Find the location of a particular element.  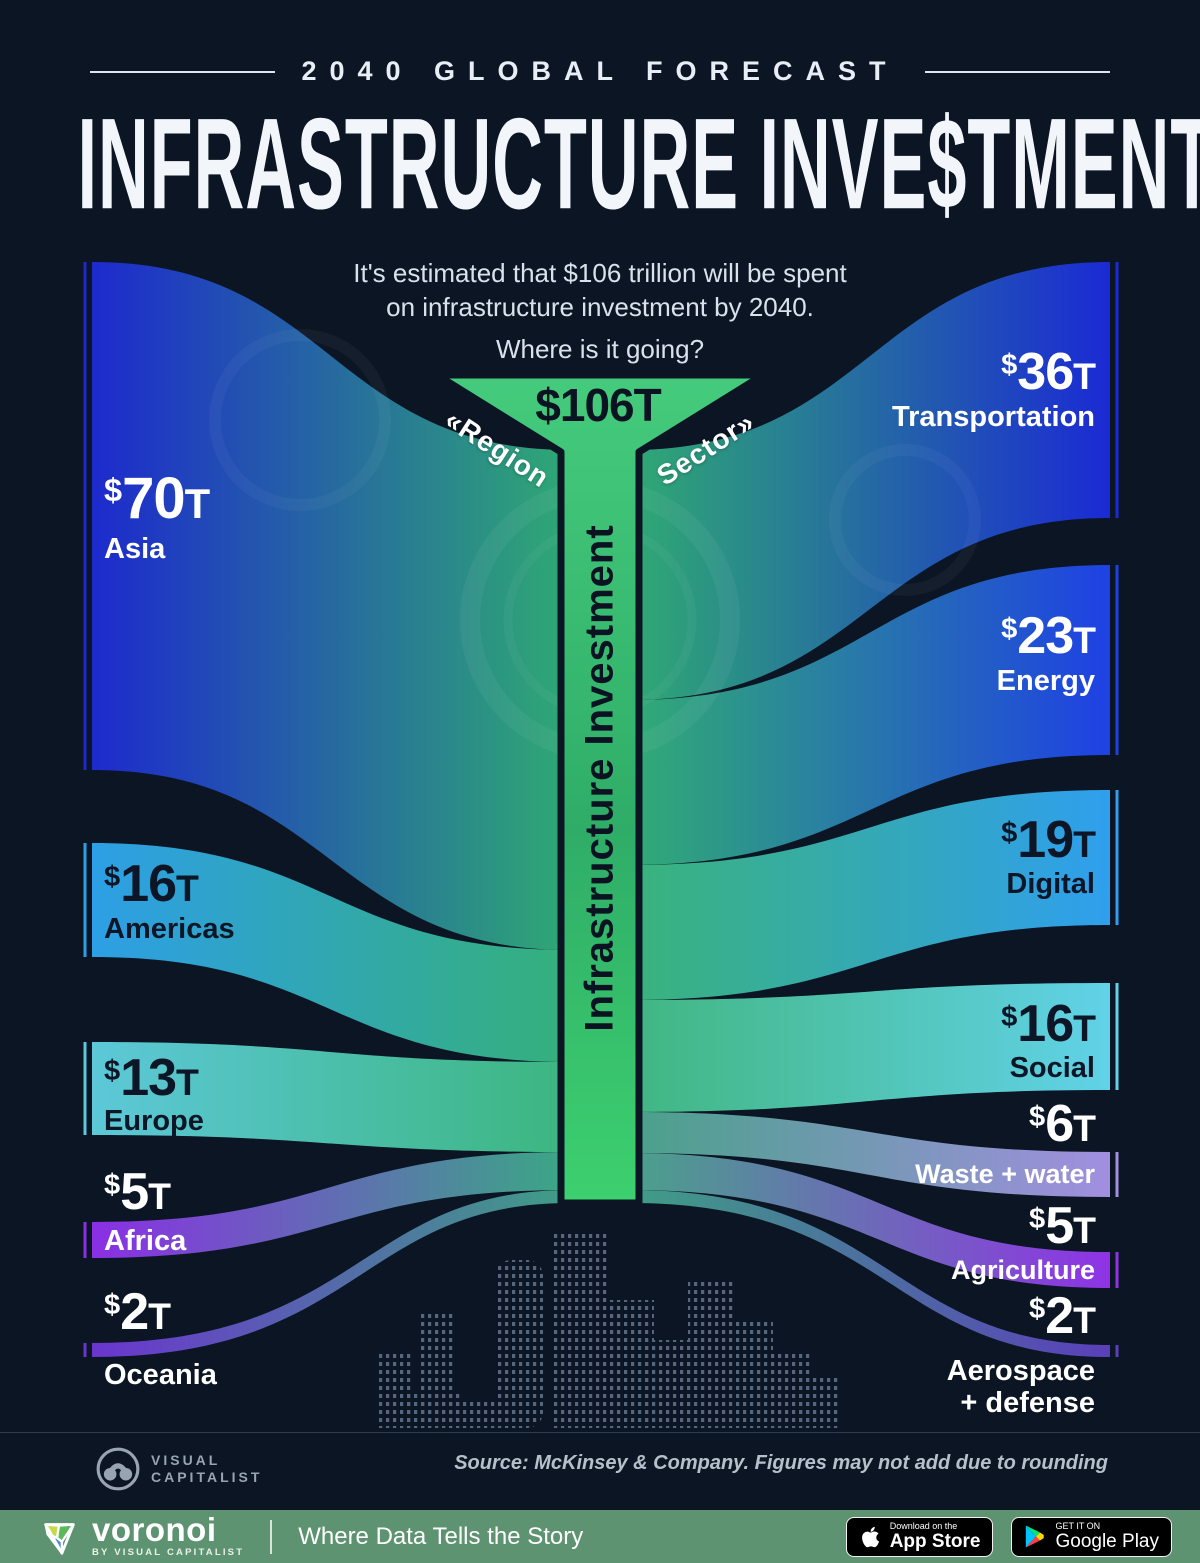

visual-capitalist-logo: VISUAL CAPITALIST is located at coordinates (178, 1469).